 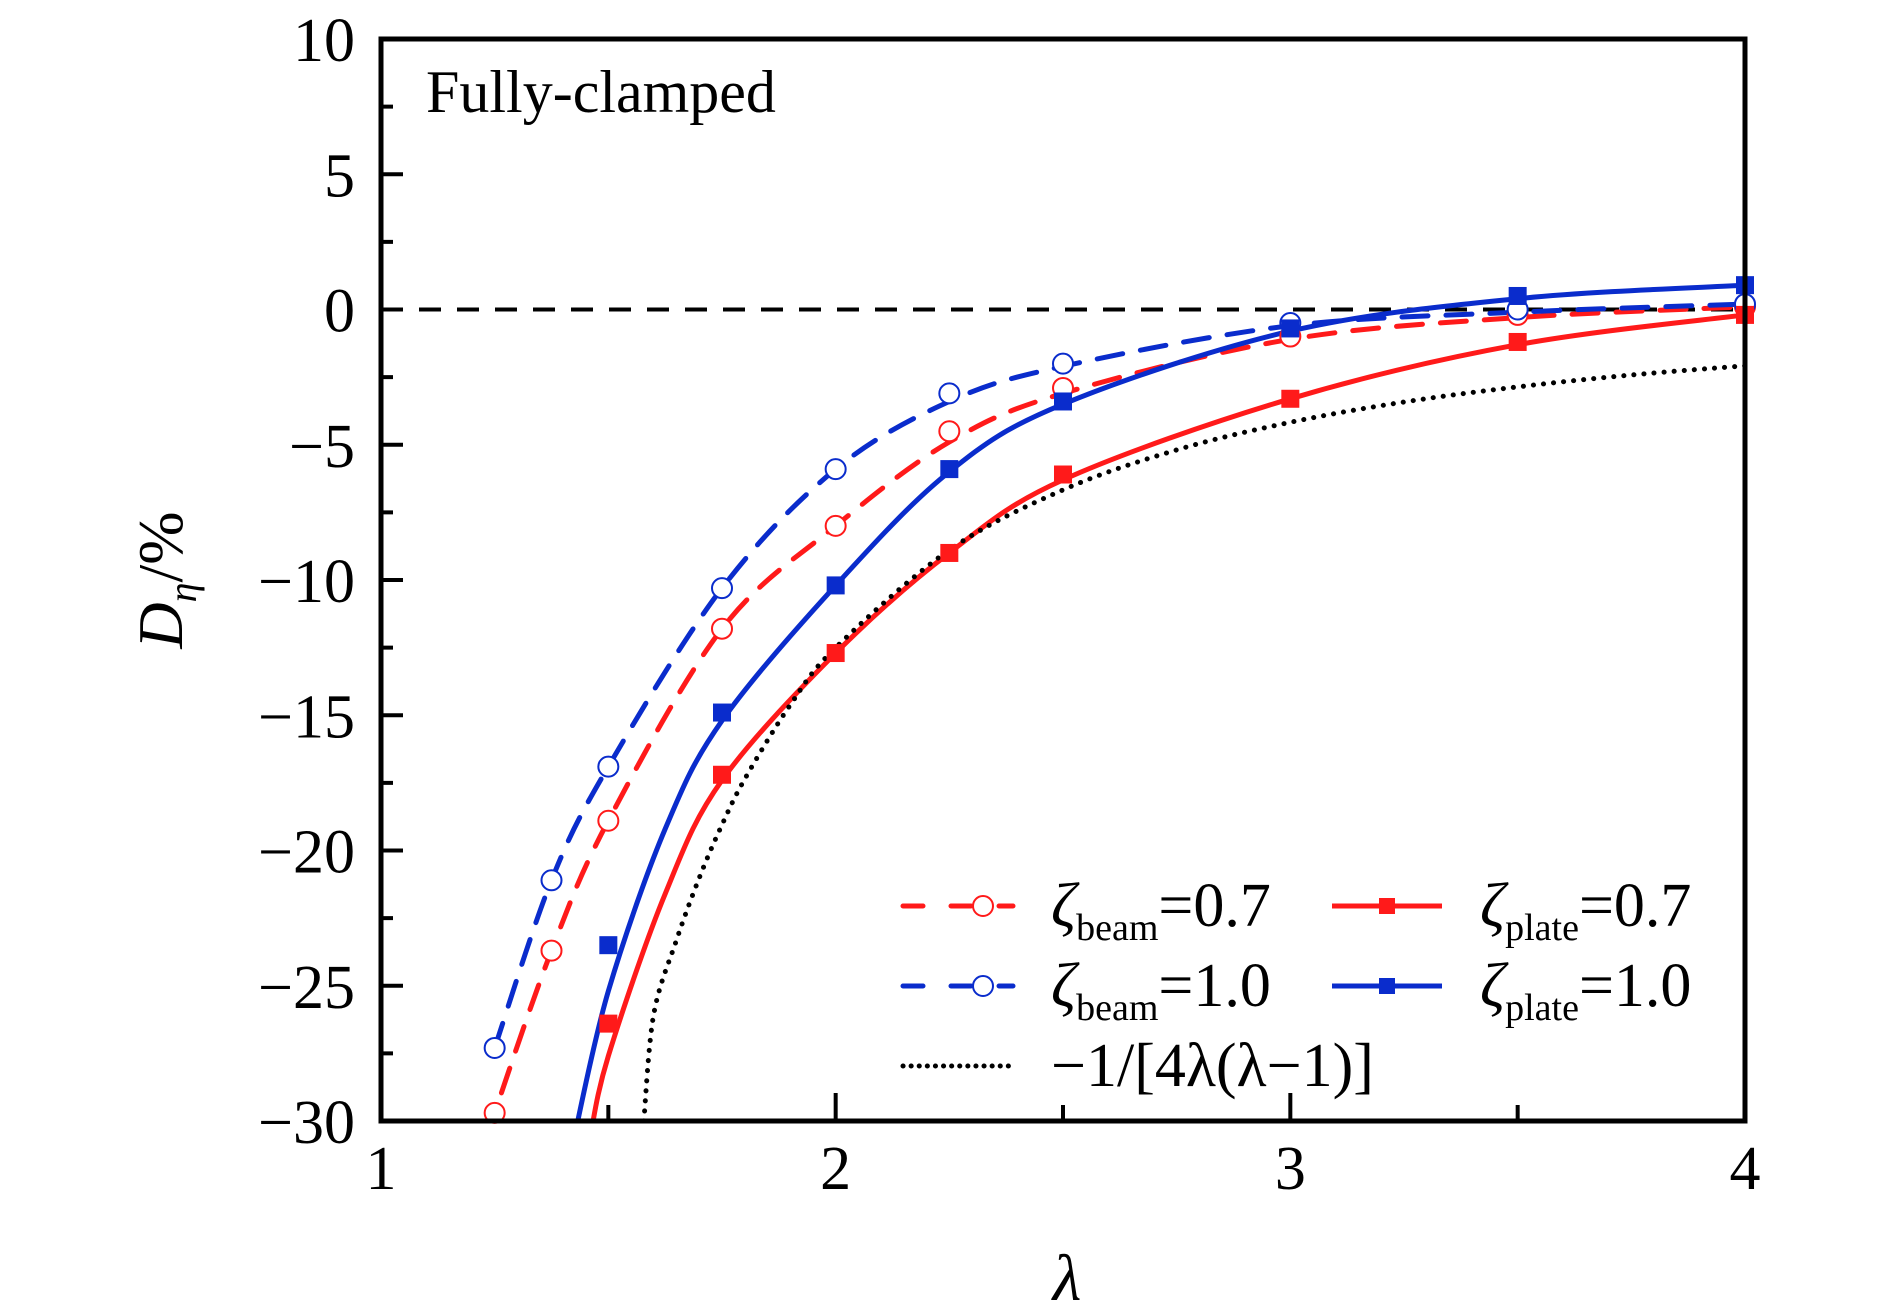 I want to click on legend-item: ζbeam=1.0, so click(x=1085, y=990).